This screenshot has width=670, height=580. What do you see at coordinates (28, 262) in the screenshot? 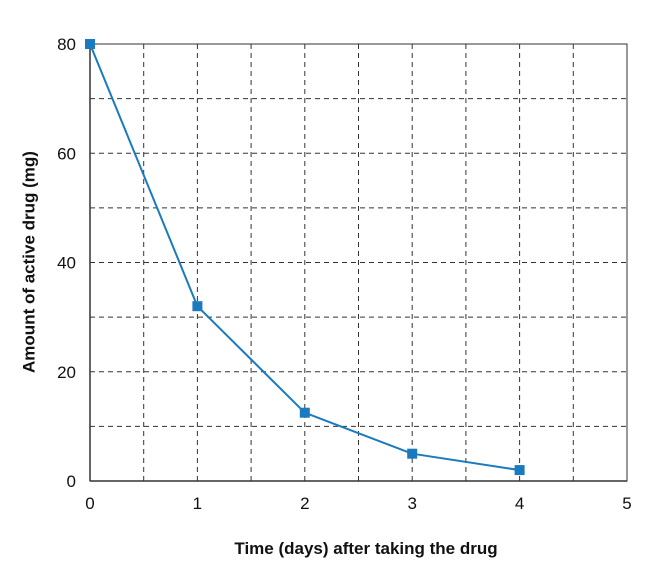
I see `y-axis-title: Amount of active drug (mg)` at bounding box center [28, 262].